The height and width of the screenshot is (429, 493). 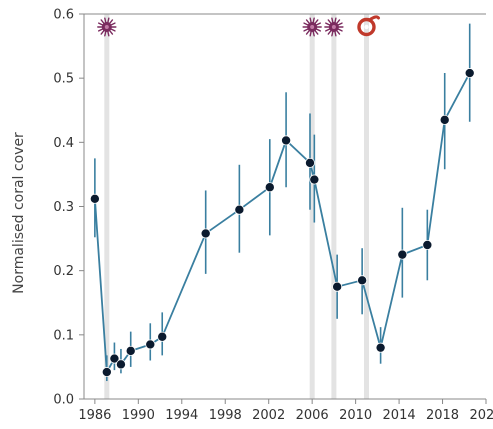 What do you see at coordinates (63, 207) in the screenshot?
I see `y-tick-label: 0.3` at bounding box center [63, 207].